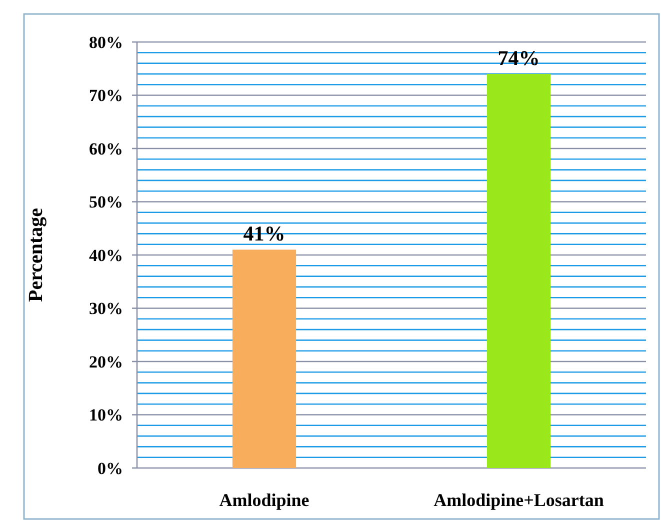  What do you see at coordinates (106, 255) in the screenshot?
I see `y-tick-label: 40%` at bounding box center [106, 255].